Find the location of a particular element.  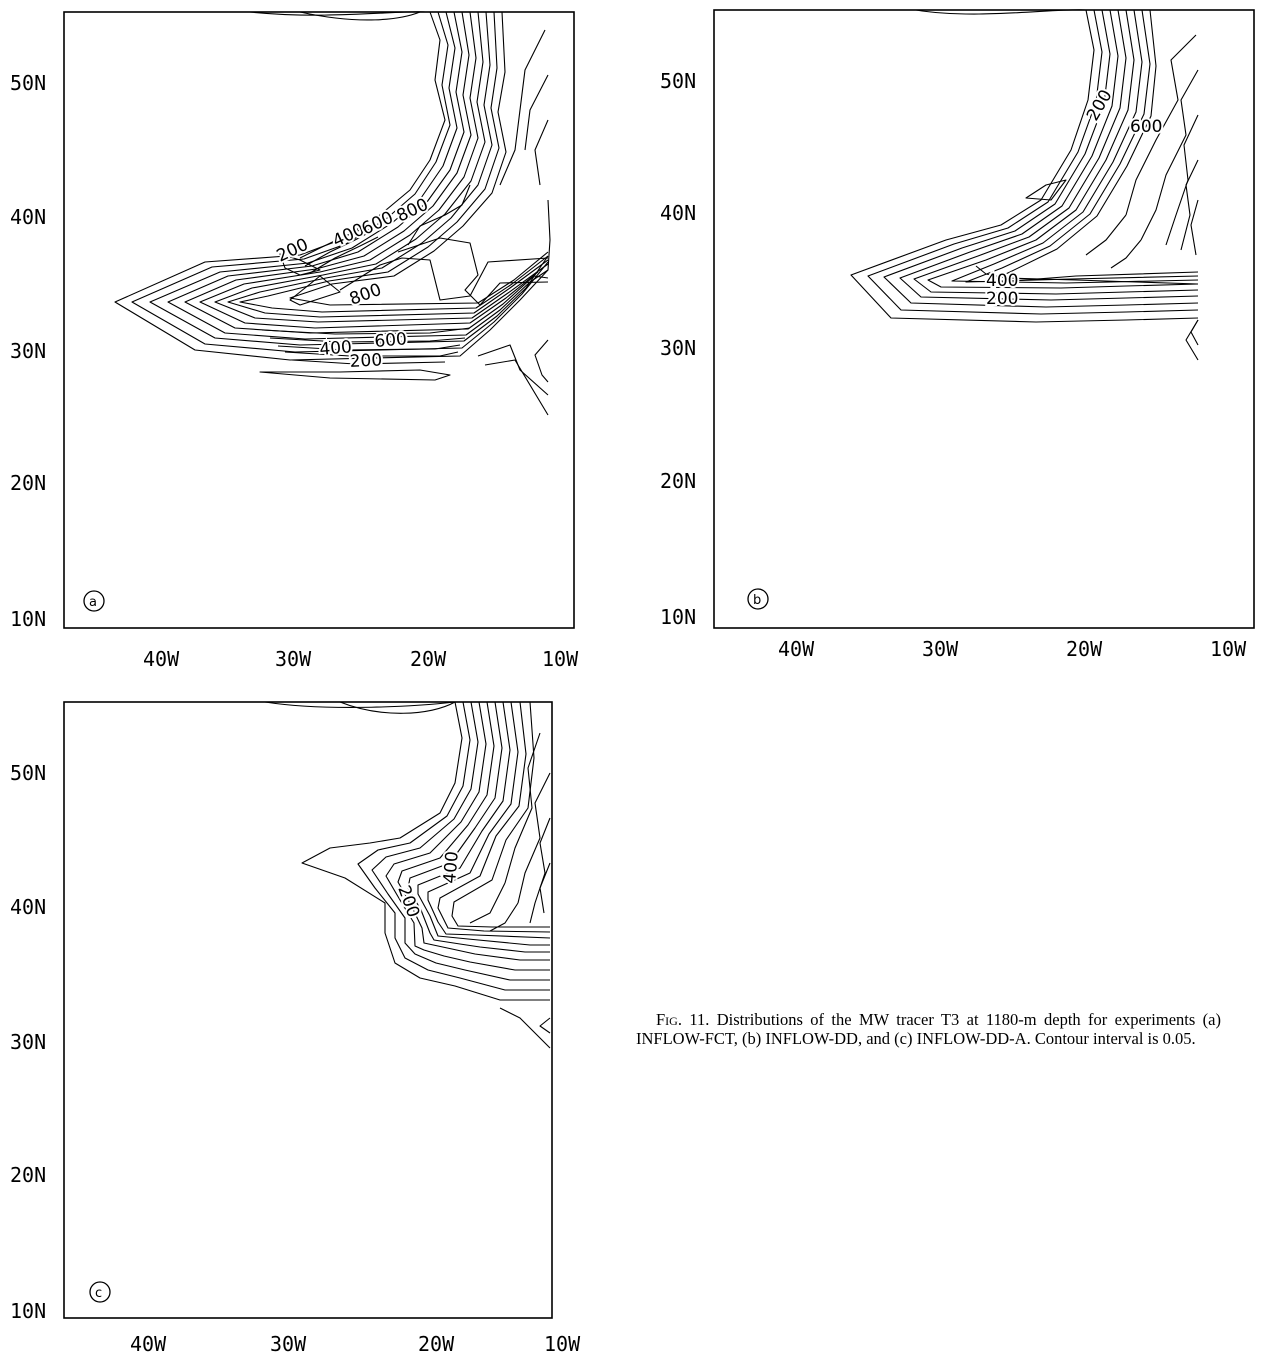

panel-a-contour-labels: 200 400 600 800 800 600 400 200 is located at coordinates (353, 283).